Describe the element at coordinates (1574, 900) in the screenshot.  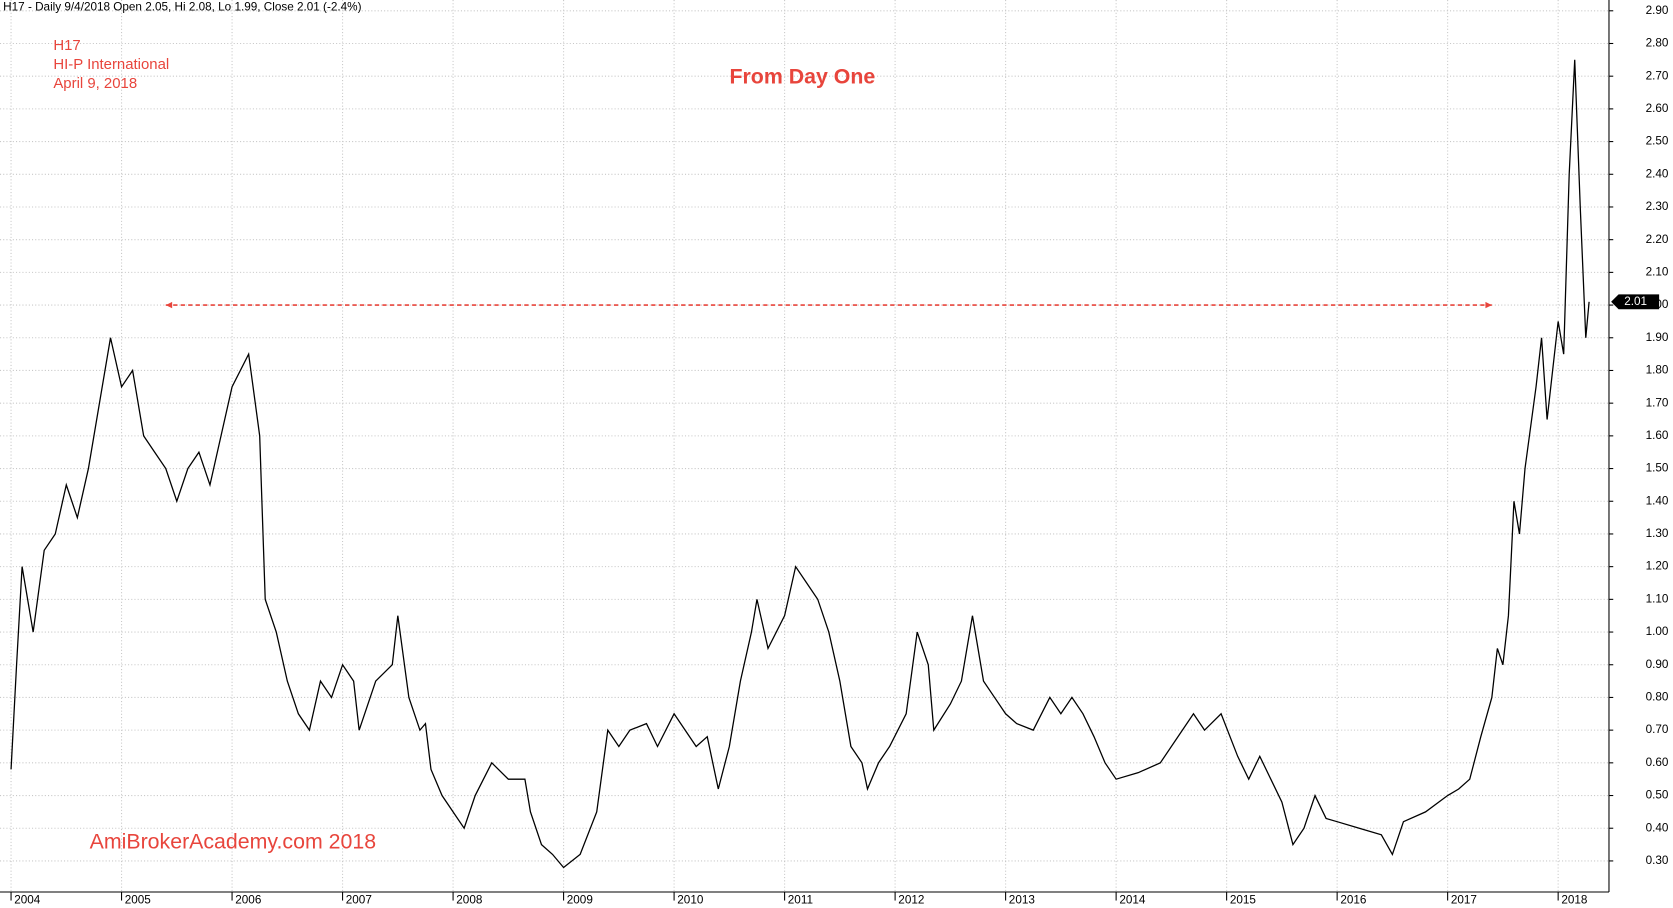
I see `x-tick-label: 2018` at that location.